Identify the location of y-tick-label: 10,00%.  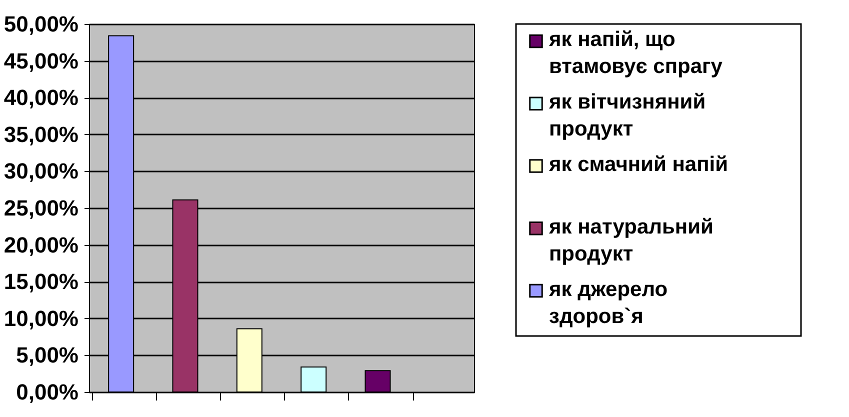
(41, 318).